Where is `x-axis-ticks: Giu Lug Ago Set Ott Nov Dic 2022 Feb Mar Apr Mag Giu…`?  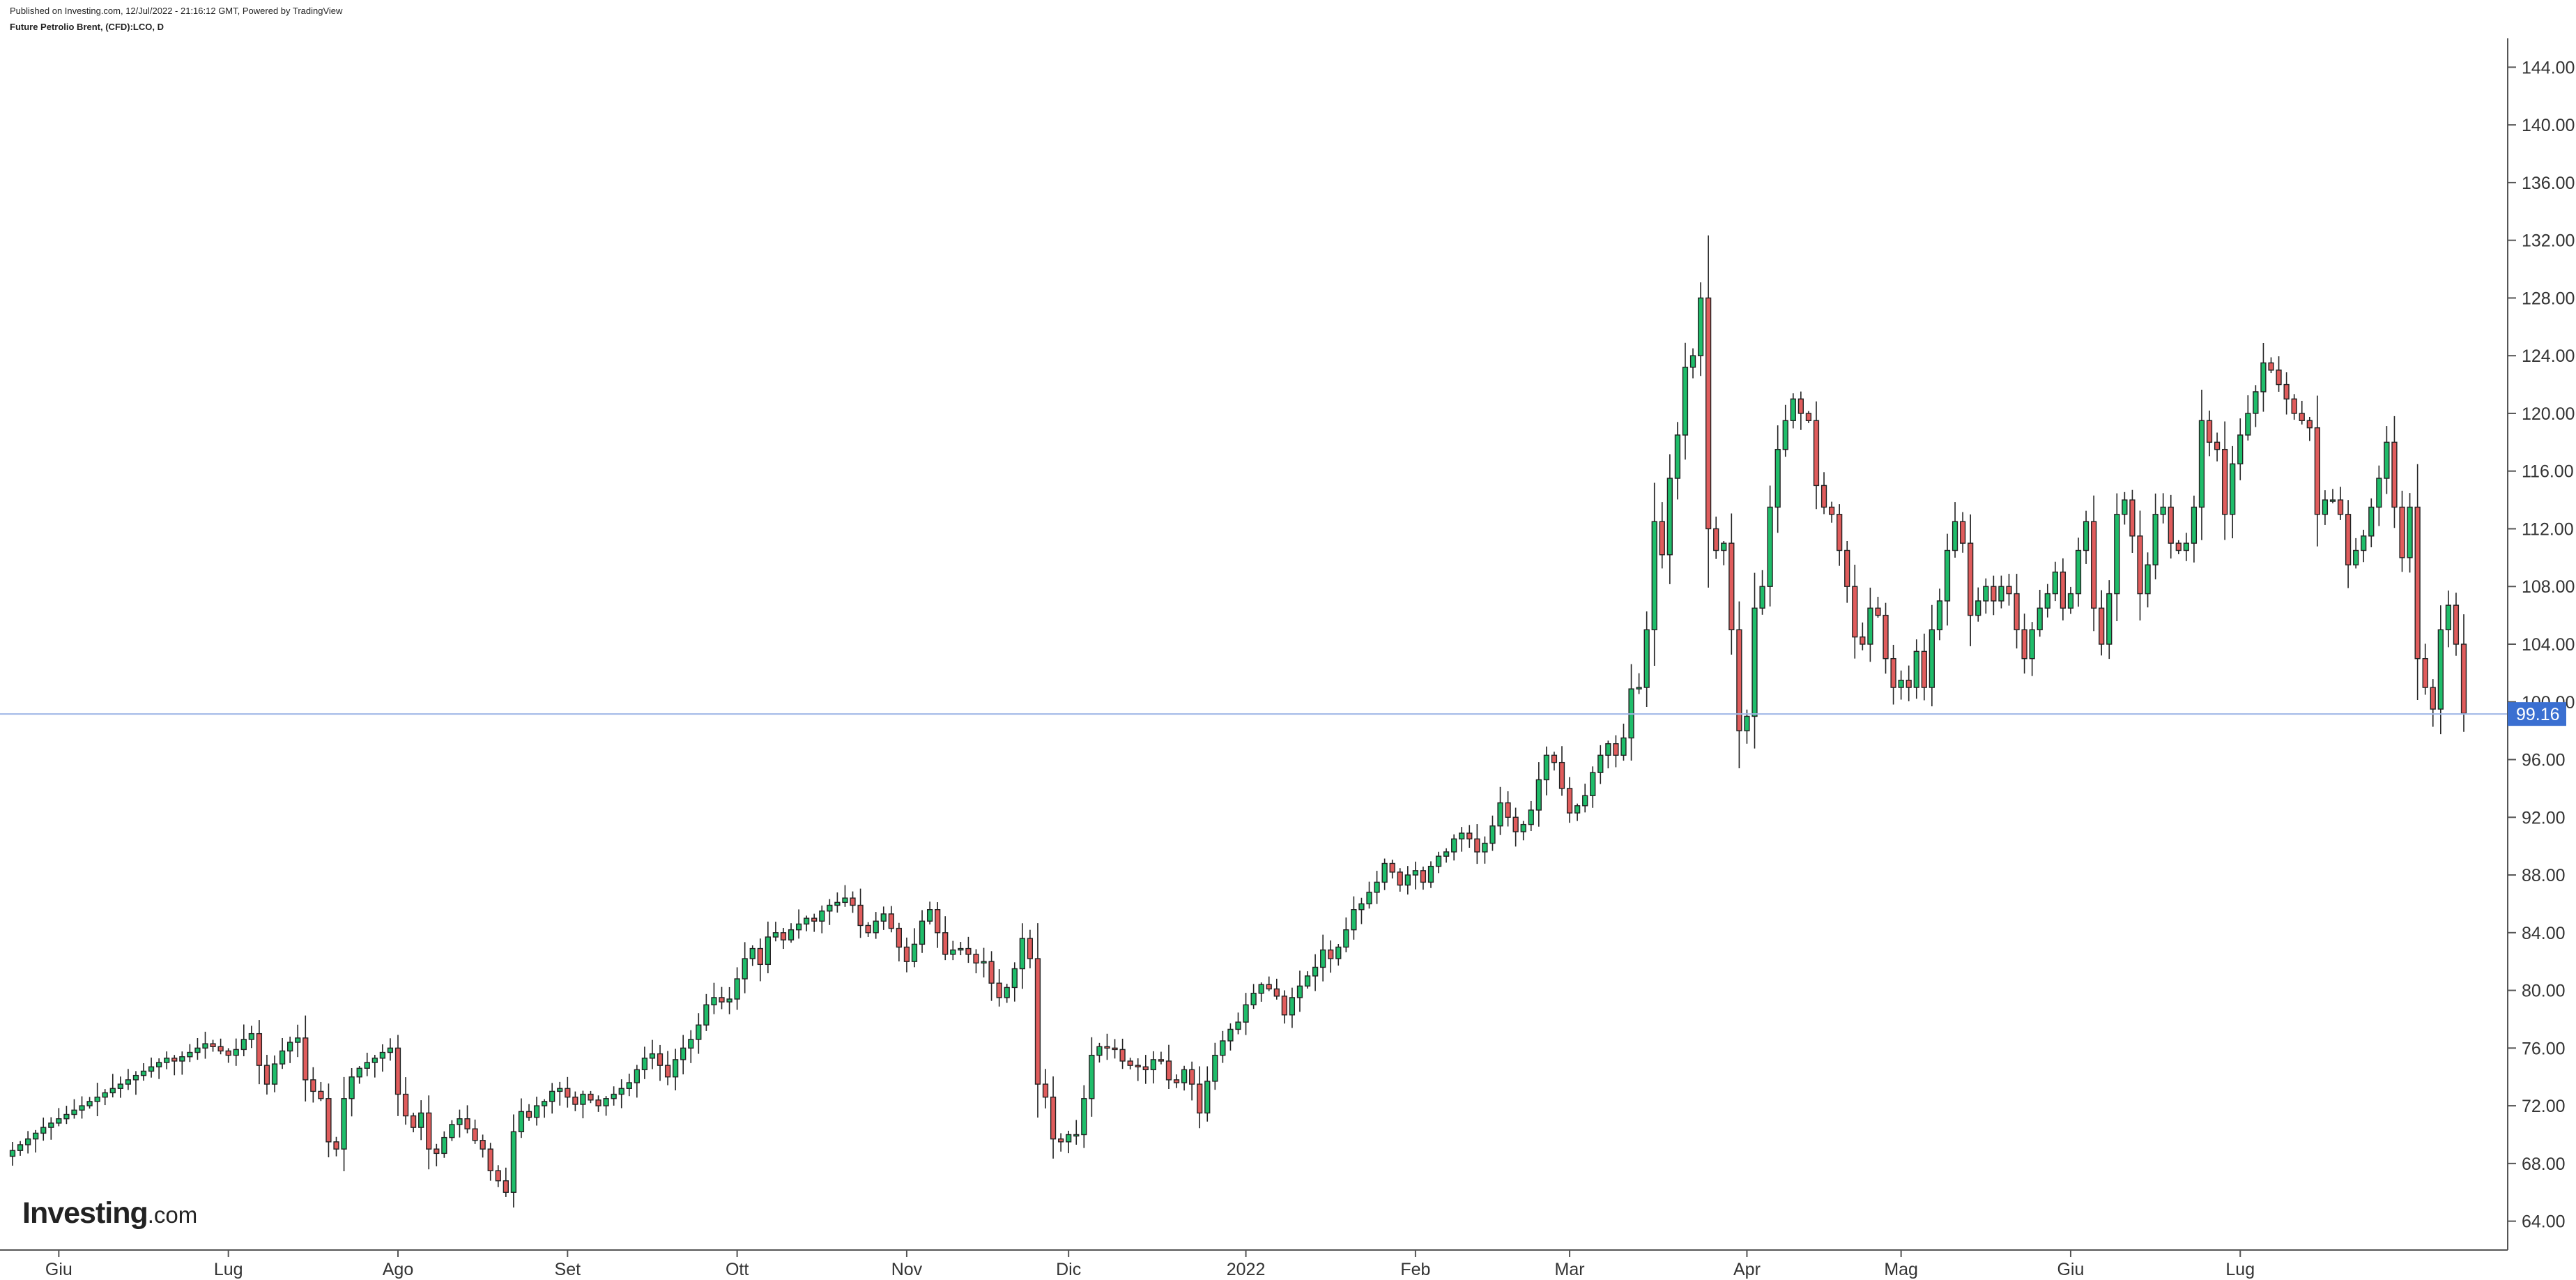 x-axis-ticks: Giu Lug Ago Set Ott Nov Dic 2022 Feb Mar Apr Mag Giu… is located at coordinates (1150, 1264).